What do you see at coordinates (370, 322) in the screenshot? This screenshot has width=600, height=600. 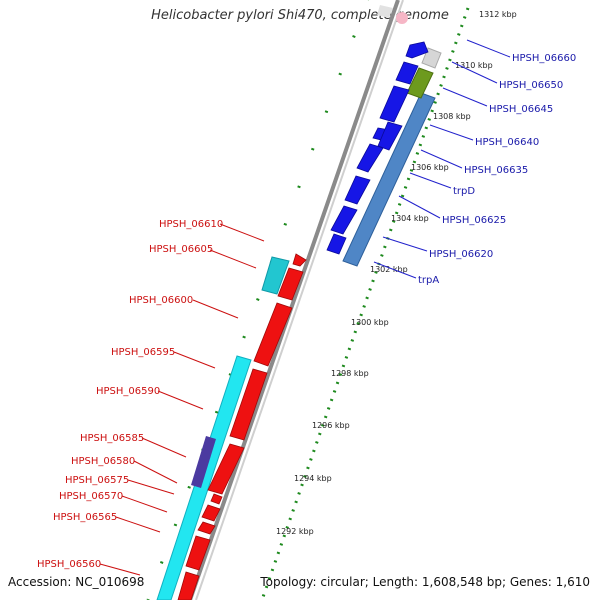 I see `scale-label: 1300 kbp` at bounding box center [370, 322].